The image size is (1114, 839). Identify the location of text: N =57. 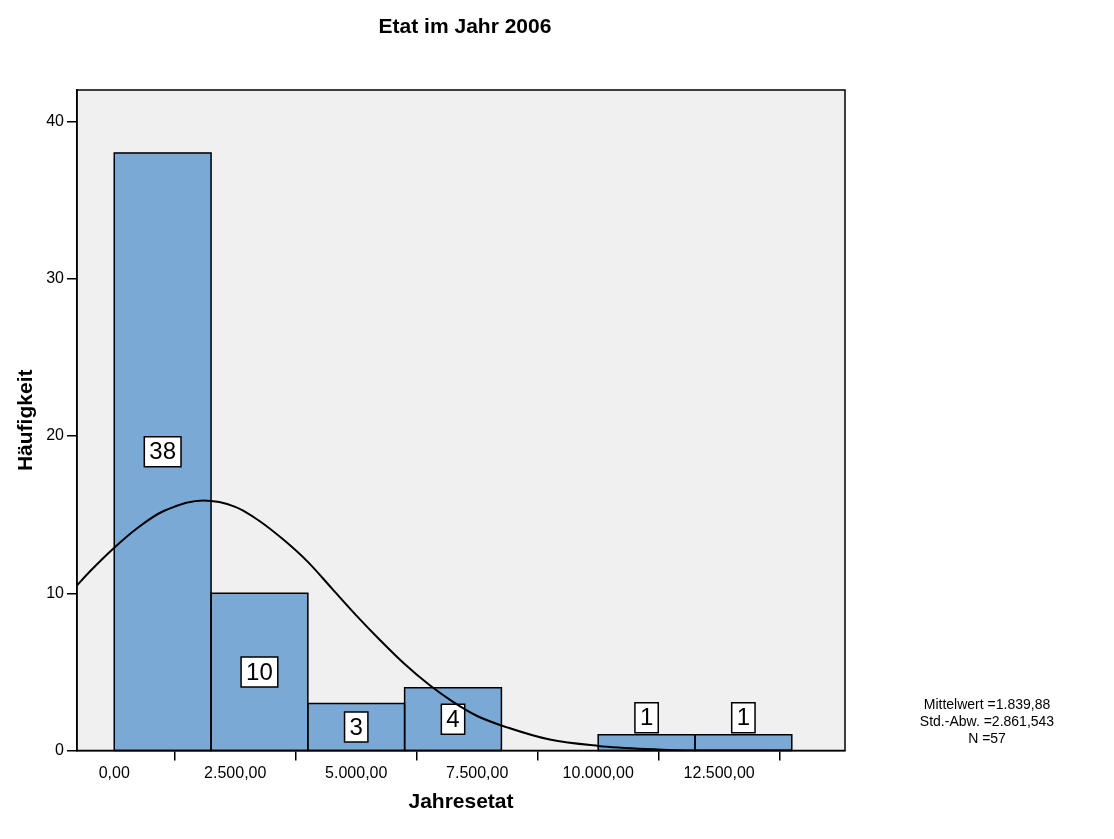
(987, 738).